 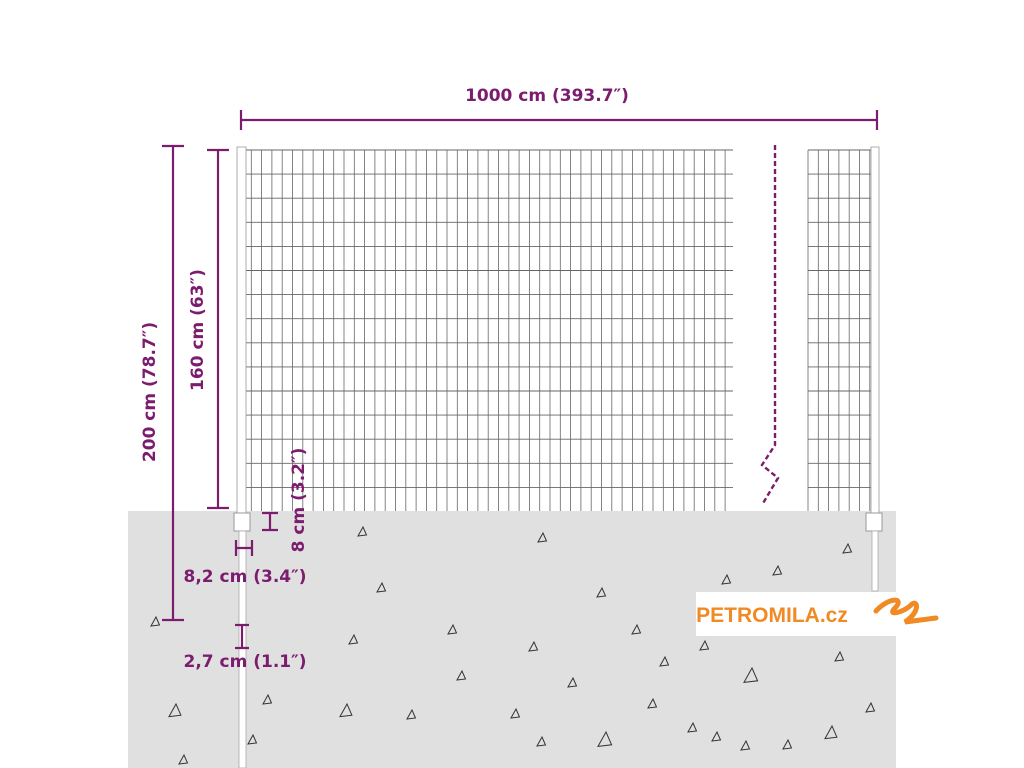 I want to click on left-post-ground, so click(x=242, y=649).